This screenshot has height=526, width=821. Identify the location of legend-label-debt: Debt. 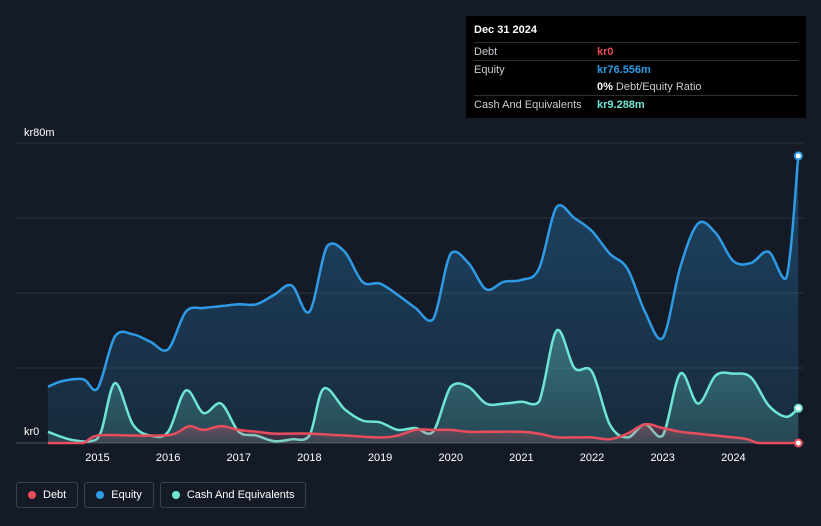
(55, 495).